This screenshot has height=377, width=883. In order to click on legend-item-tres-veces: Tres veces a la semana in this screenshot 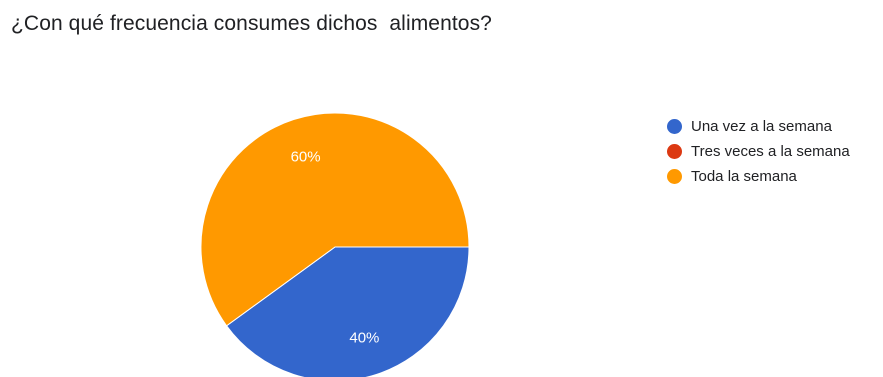, I will do `click(758, 151)`.